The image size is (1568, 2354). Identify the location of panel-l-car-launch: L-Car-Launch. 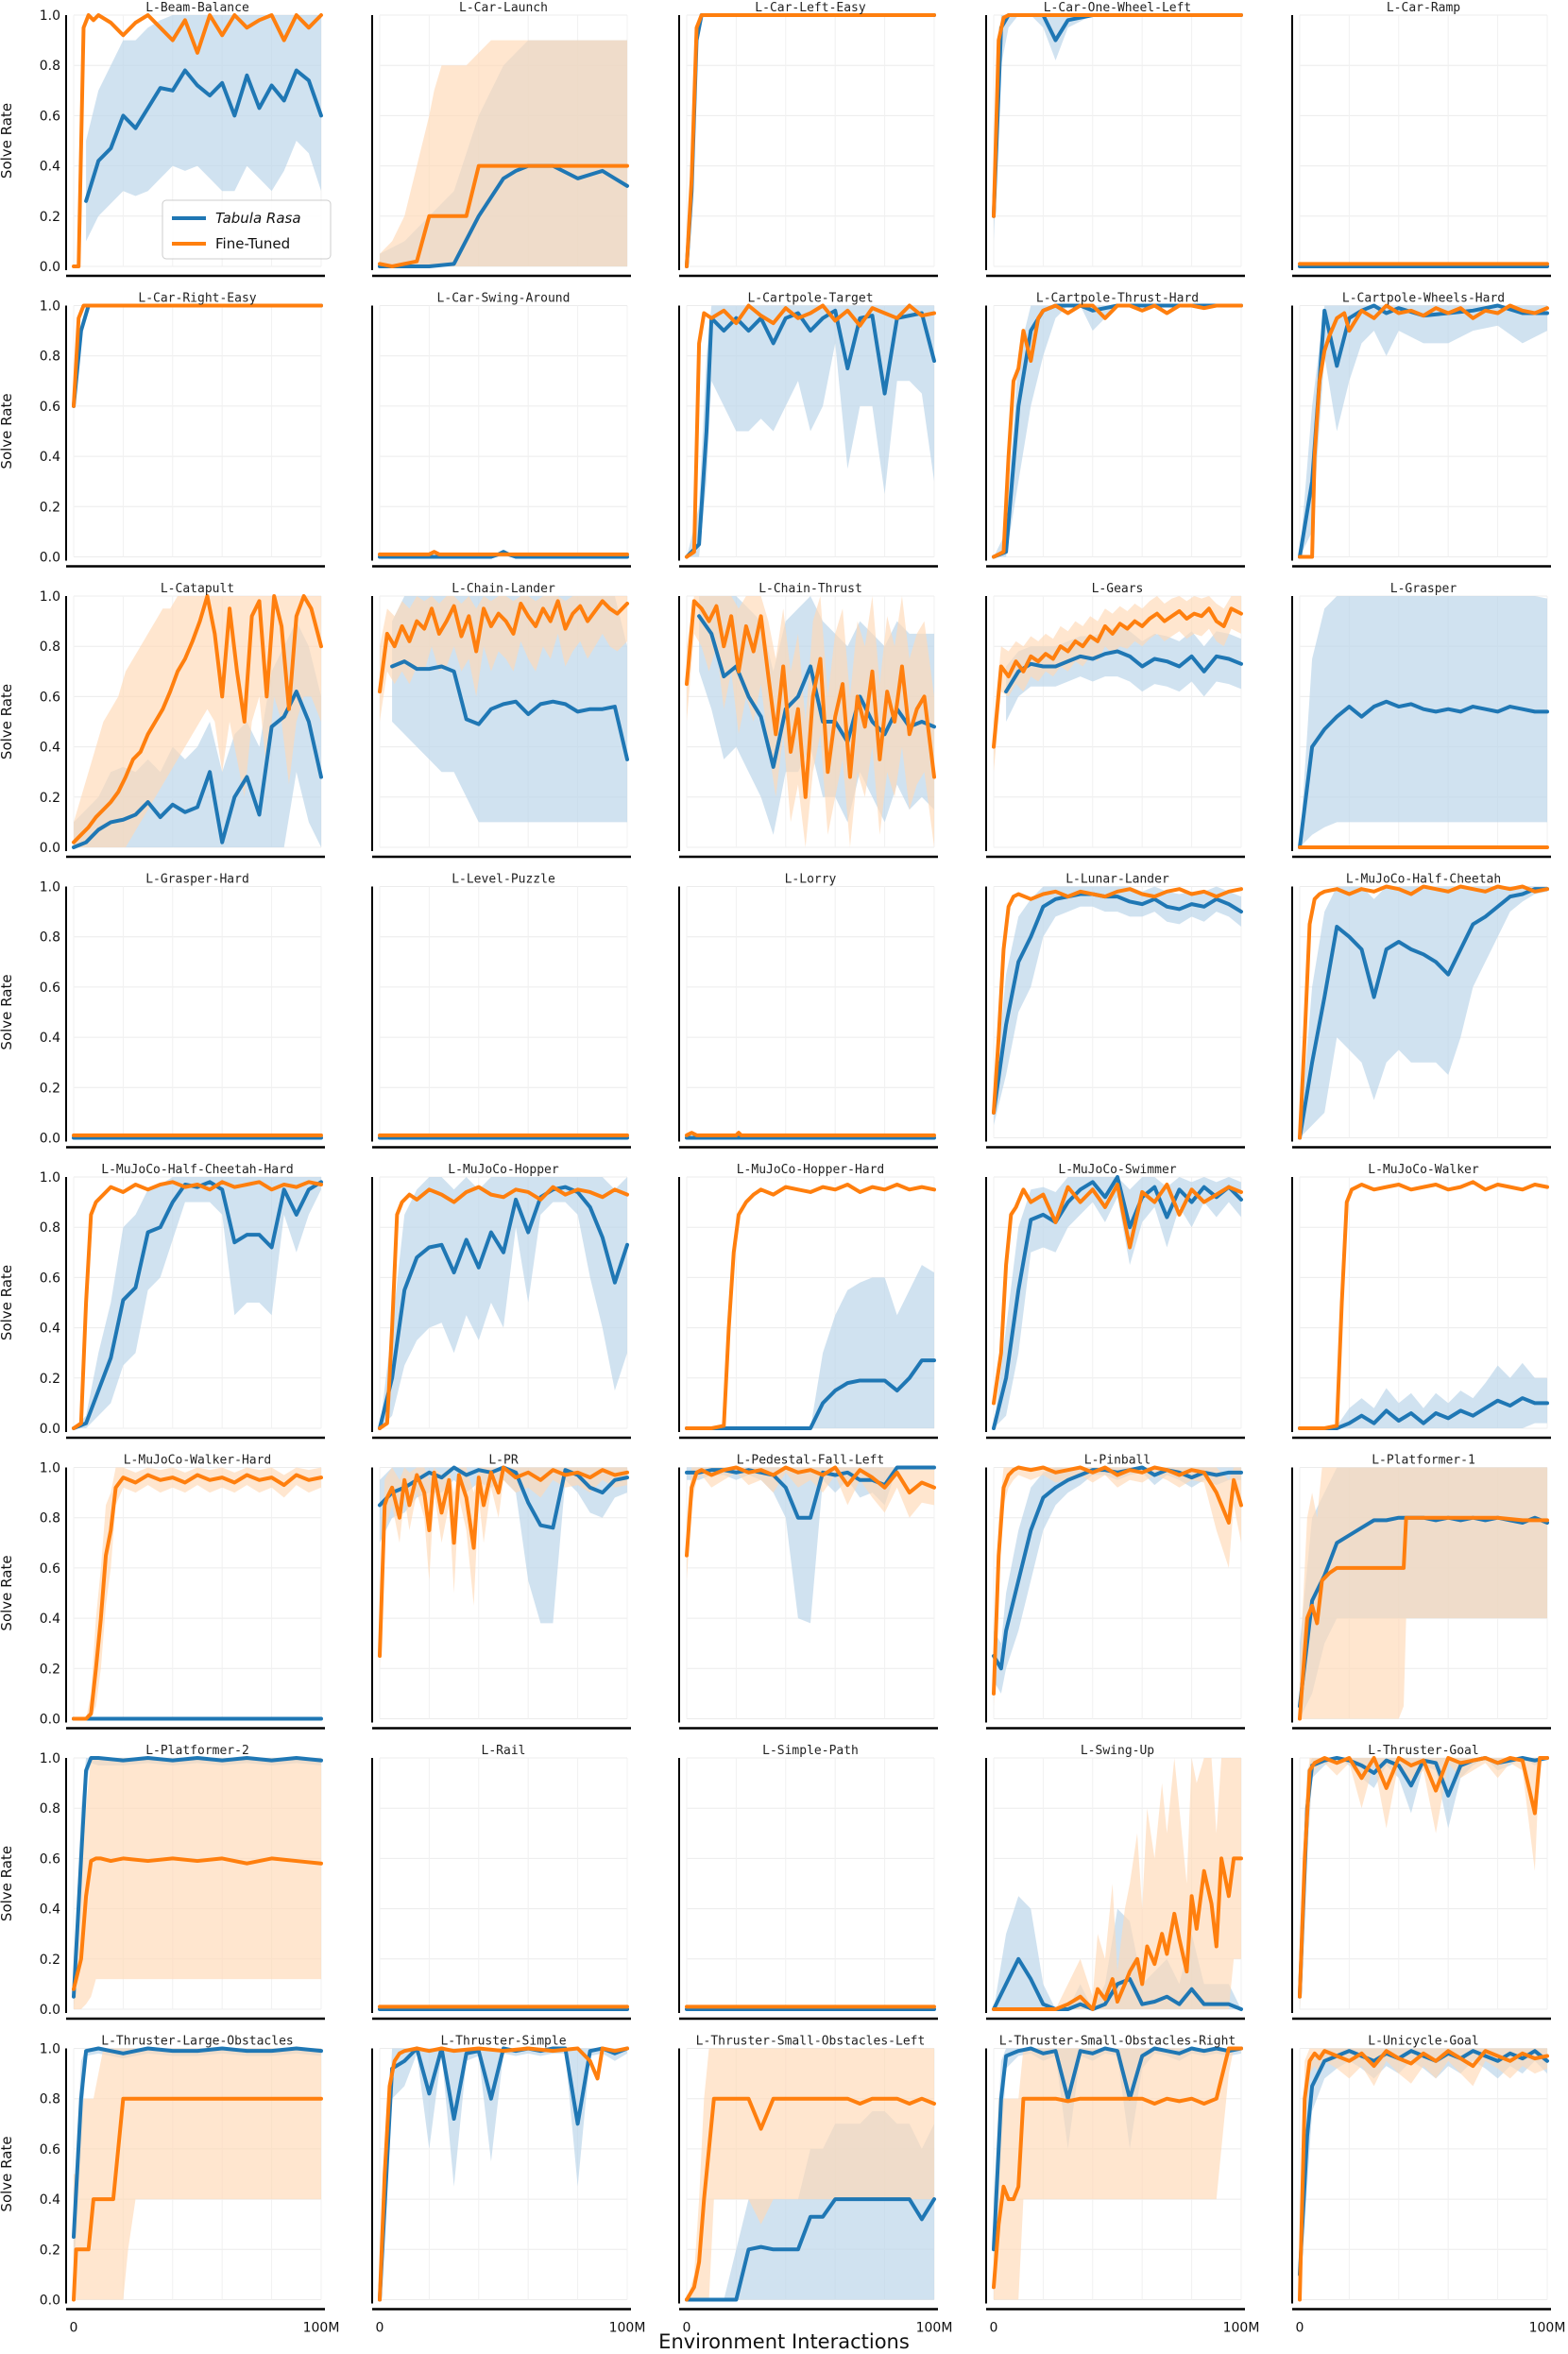
(501, 140).